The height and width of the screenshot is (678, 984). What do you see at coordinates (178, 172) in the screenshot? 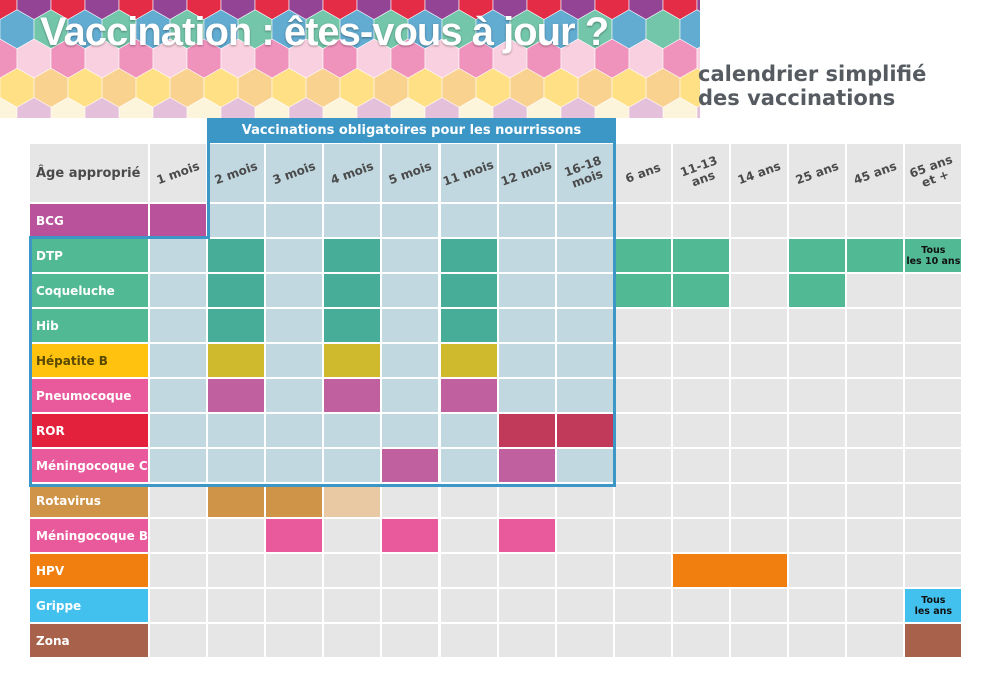
I see `age-column-header-label: 1 mois` at bounding box center [178, 172].